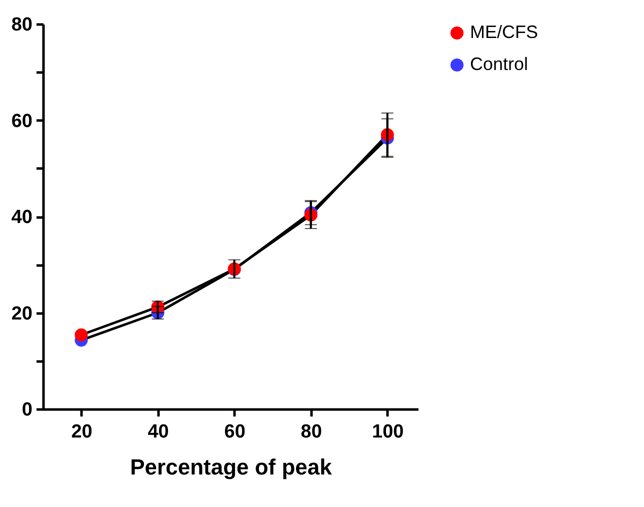  What do you see at coordinates (21, 121) in the screenshot?
I see `y-tick-label: 60` at bounding box center [21, 121].